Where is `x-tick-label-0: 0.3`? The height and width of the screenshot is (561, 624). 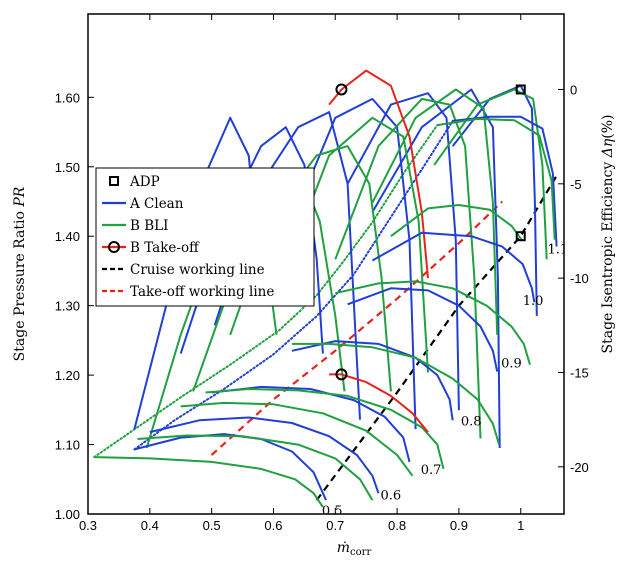 x-tick-label-0: 0.3 is located at coordinates (88, 525).